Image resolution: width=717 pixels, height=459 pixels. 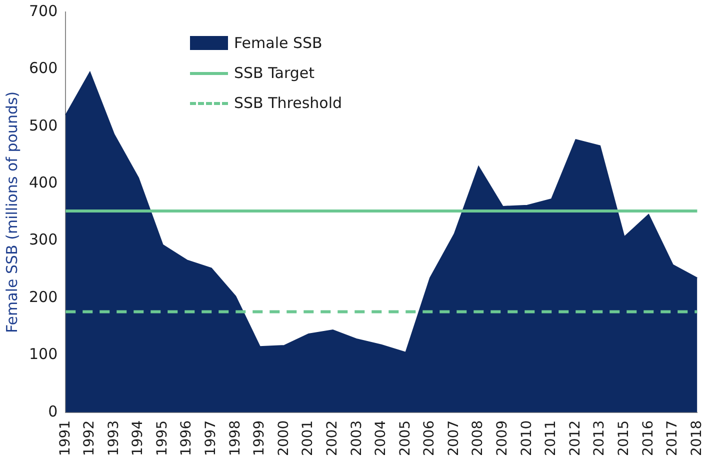 What do you see at coordinates (405, 438) in the screenshot?
I see `x-tick-label: 2005` at bounding box center [405, 438].